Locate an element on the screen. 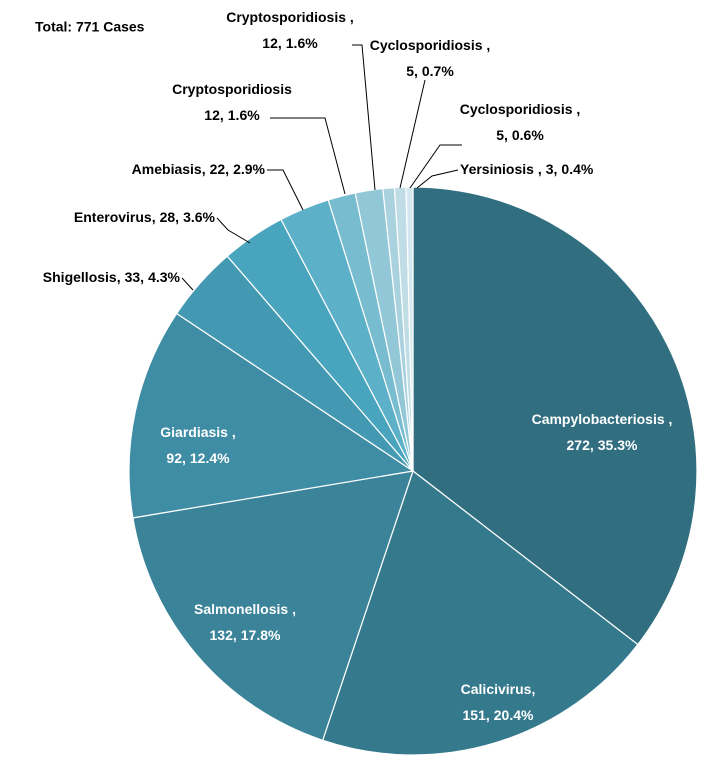 Image resolution: width=709 pixels, height=768 pixels. slice-label: Shigellosis, 33, 4.3% is located at coordinates (112, 277).